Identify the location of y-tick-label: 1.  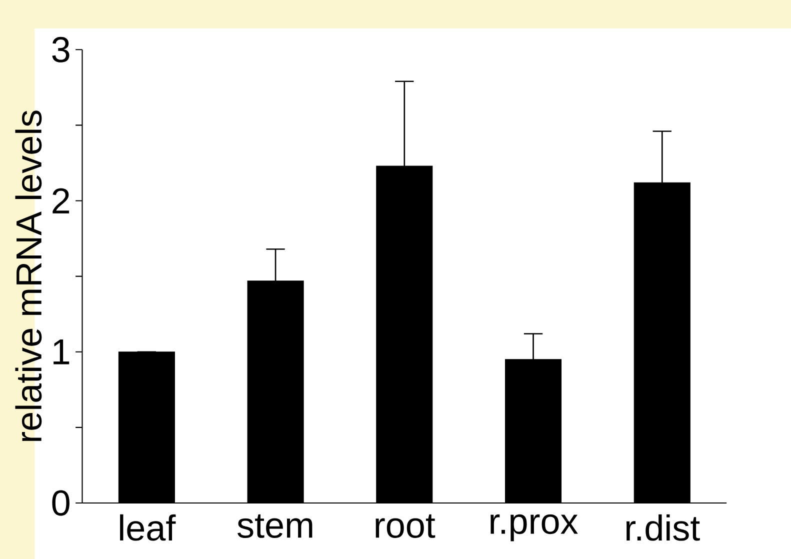
(62, 351).